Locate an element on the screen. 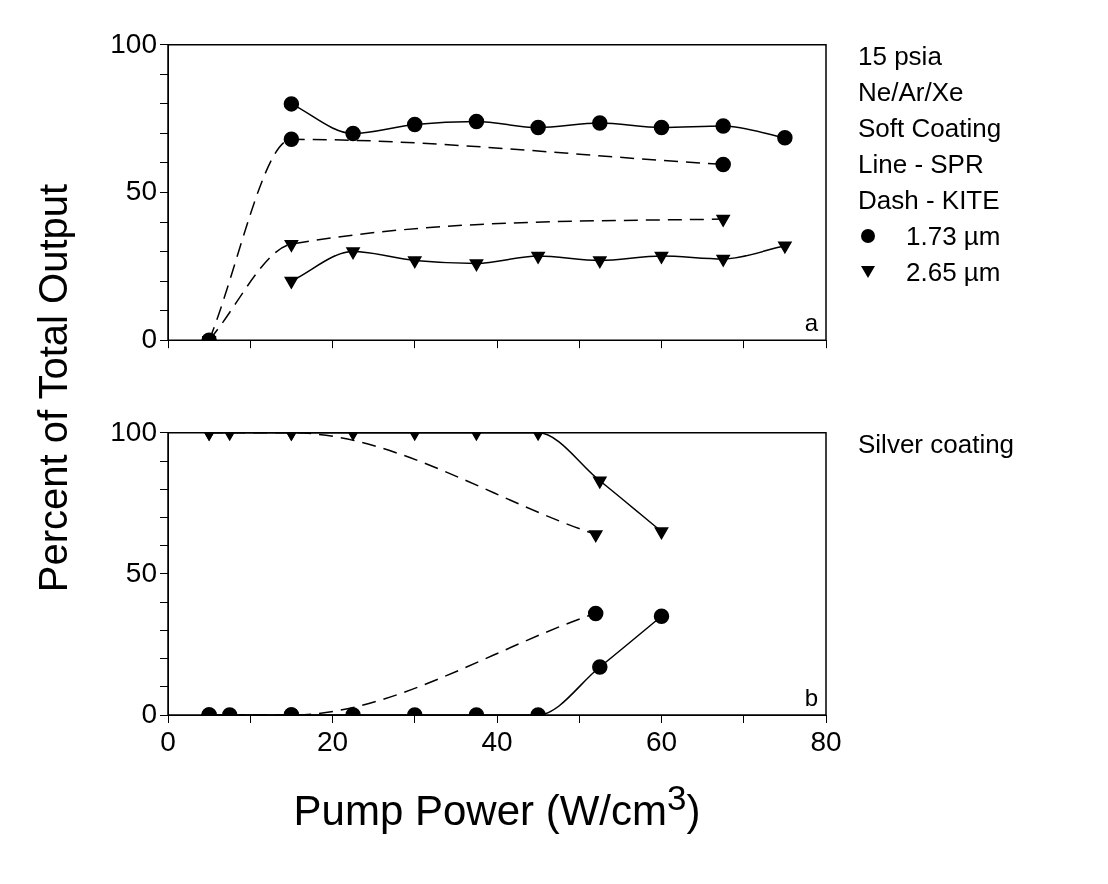  text: 15 psia is located at coordinates (900, 56).